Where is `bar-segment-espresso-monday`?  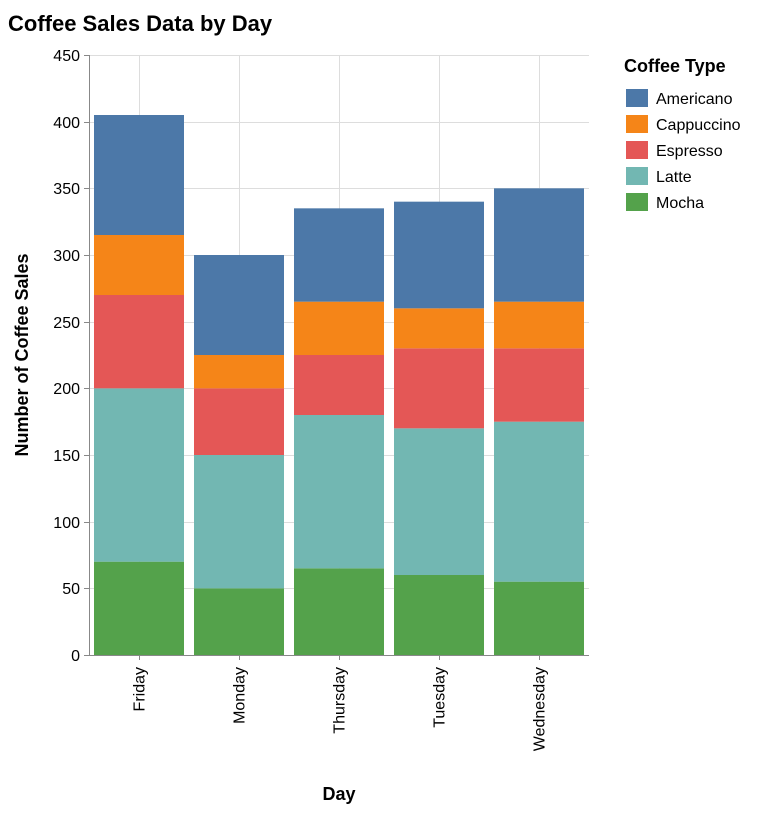 bar-segment-espresso-monday is located at coordinates (239, 421).